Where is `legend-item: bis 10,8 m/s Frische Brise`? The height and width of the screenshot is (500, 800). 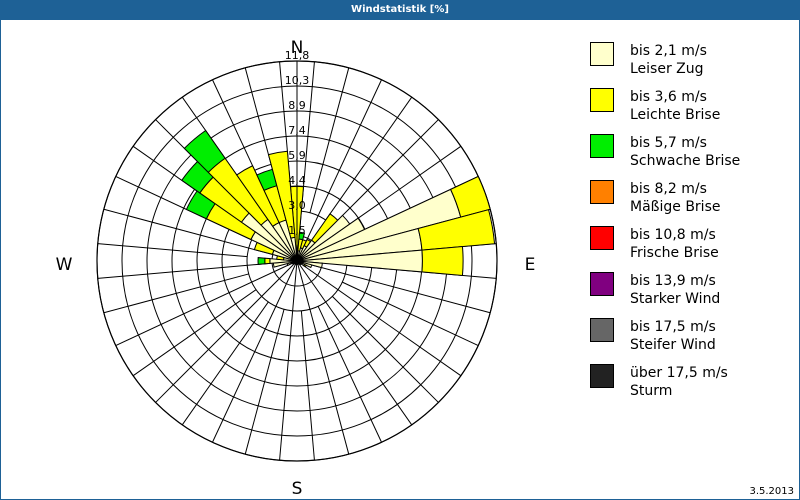
legend-item: bis 10,8 m/s Frische Brise is located at coordinates (690, 249).